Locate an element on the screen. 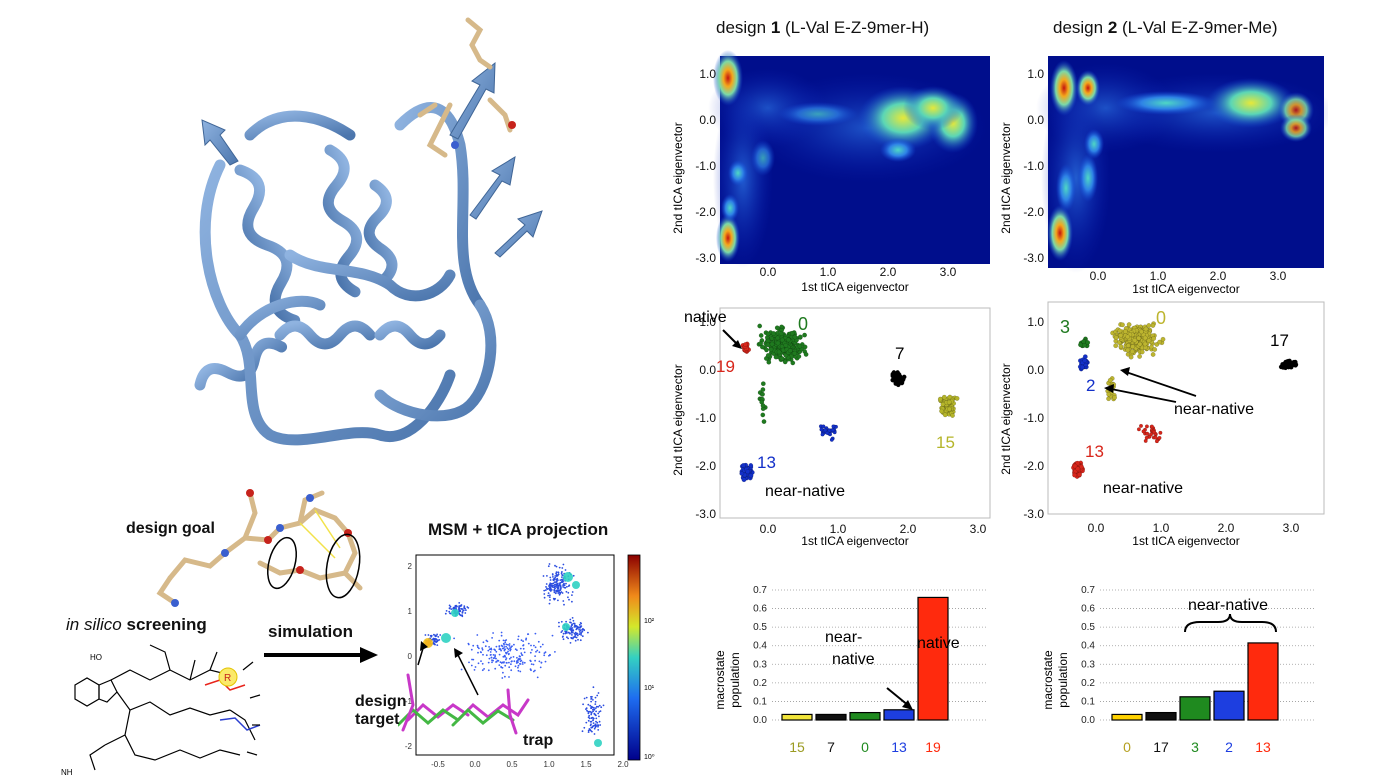 Image resolution: width=1400 pixels, height=783 pixels. design1-heatmap-x-ticks: 0.0 1.0 2.0 3.0 is located at coordinates (858, 272).